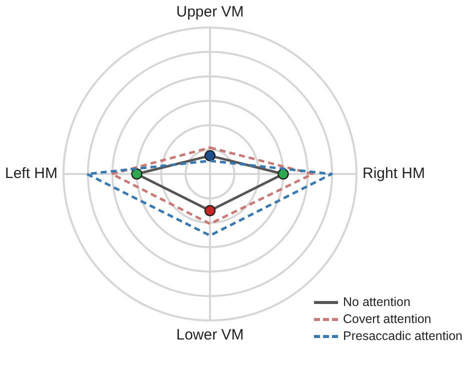  I want to click on spoke-label: Right HM, so click(394, 173).